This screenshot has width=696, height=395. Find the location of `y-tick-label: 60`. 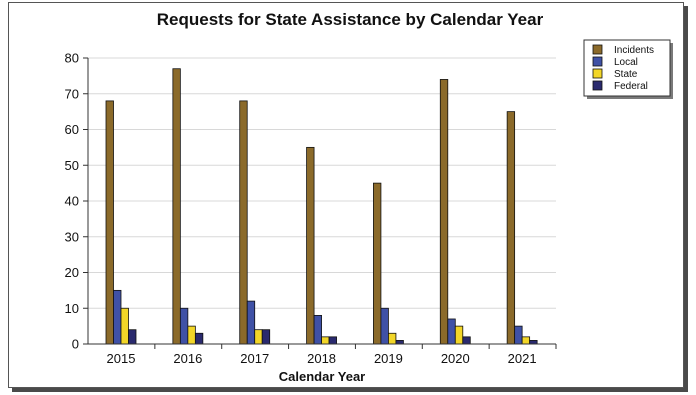

y-tick-label: 60 is located at coordinates (72, 129).